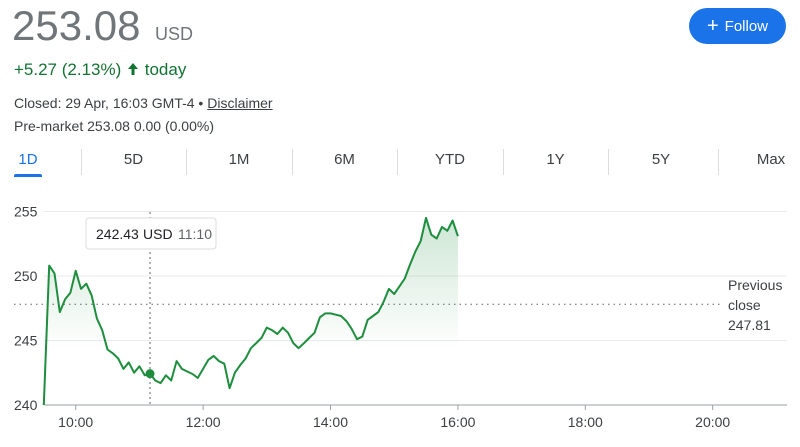 This screenshot has width=800, height=447. I want to click on tooltip-value: 242.43, so click(117, 234).